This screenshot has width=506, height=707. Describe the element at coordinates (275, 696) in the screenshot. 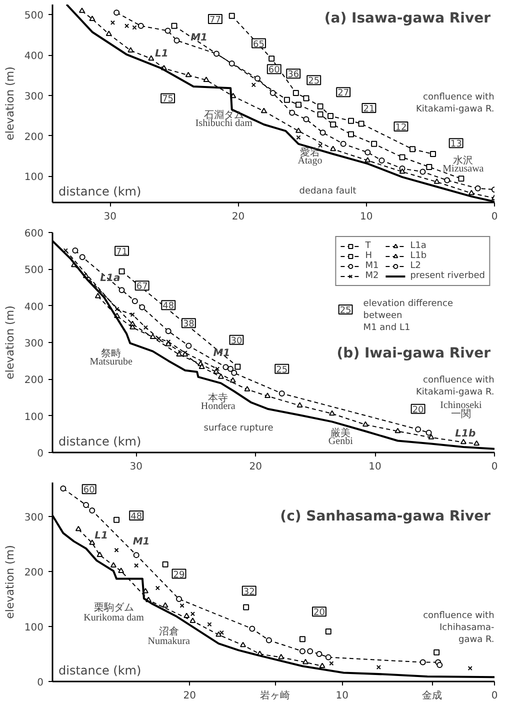

I see `x-tick-label: 岩ヶ崎` at that location.